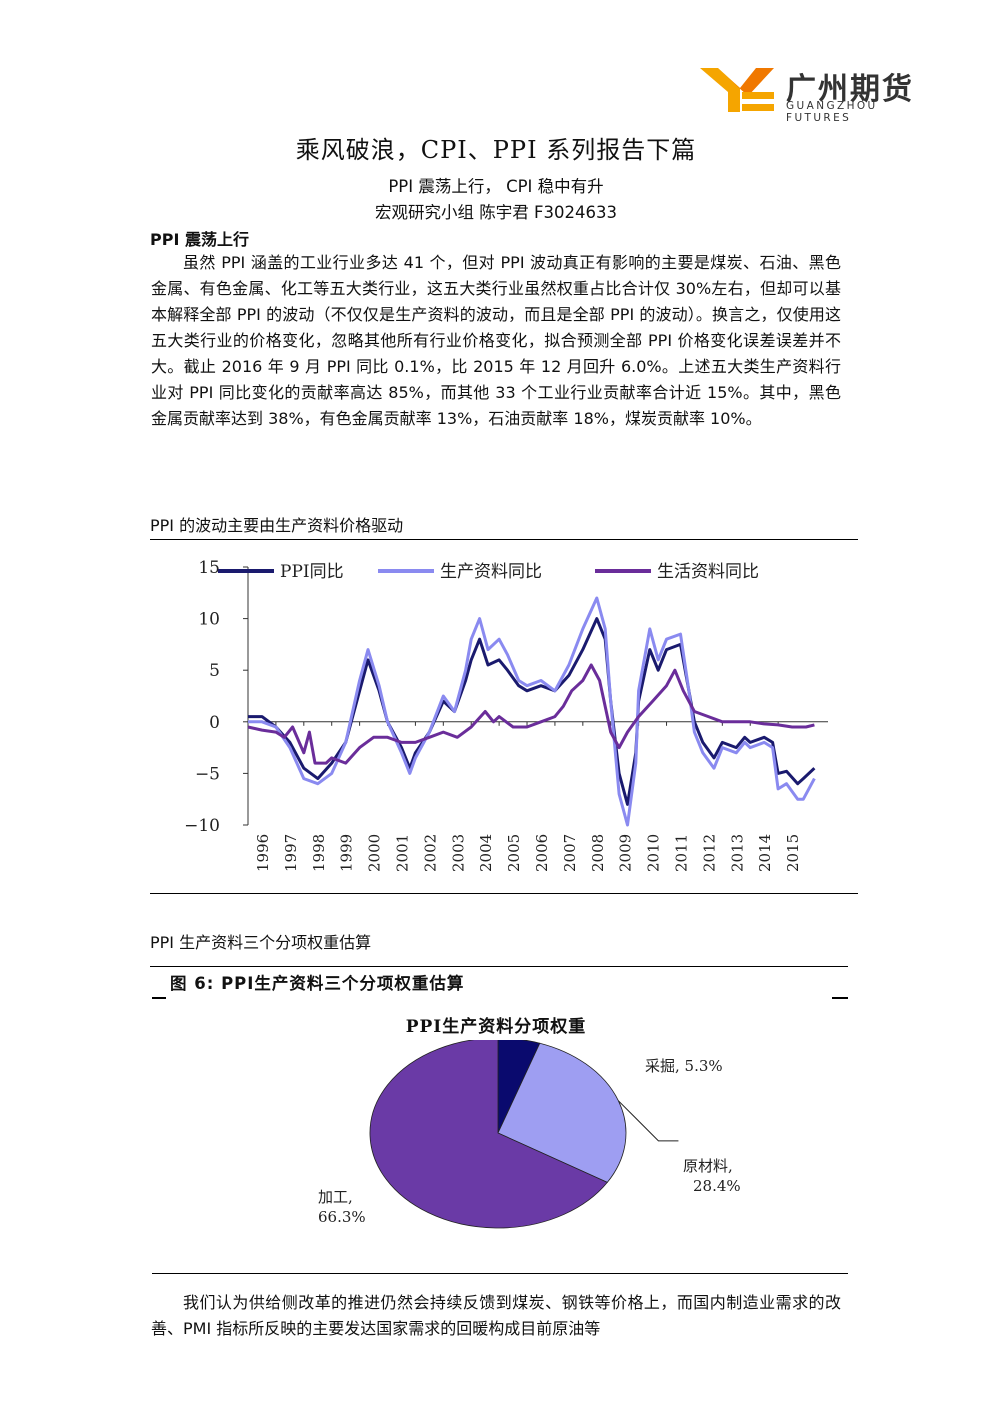 The height and width of the screenshot is (1403, 992). What do you see at coordinates (491, 572) in the screenshot?
I see `legend-label: 生产资料同比` at bounding box center [491, 572].